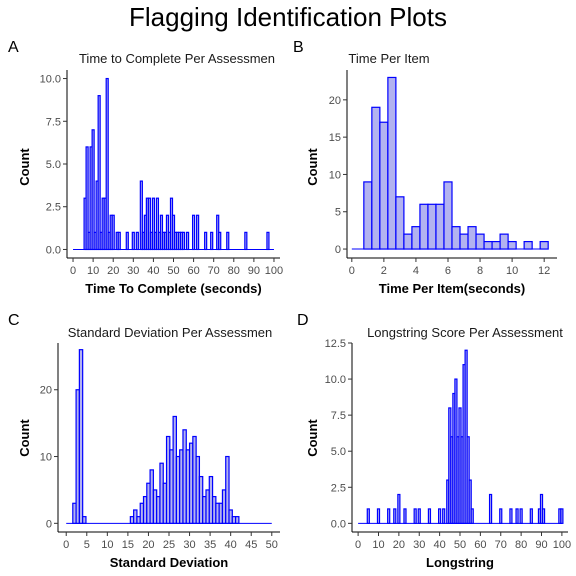  I want to click on panel-b-x-tick-label: 12, so click(544, 271).